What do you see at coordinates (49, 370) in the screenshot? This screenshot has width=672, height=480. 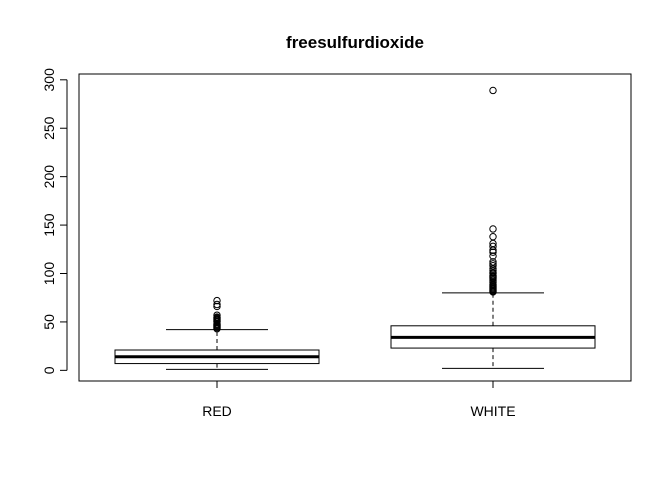 I see `y-tick-label: 0` at bounding box center [49, 370].